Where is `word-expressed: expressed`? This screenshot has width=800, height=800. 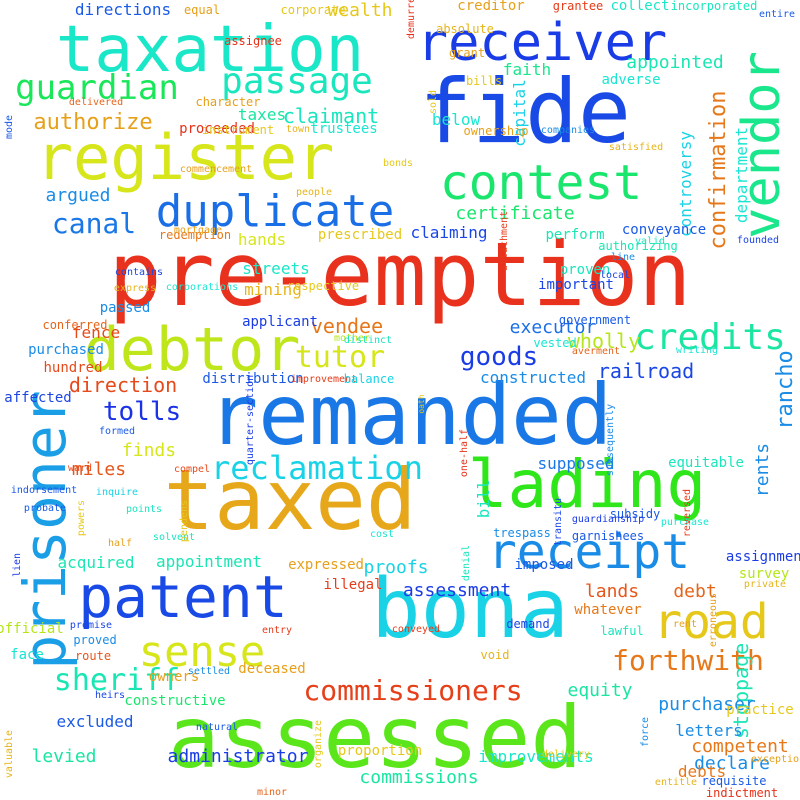
word-expressed: expressed is located at coordinates (326, 565).